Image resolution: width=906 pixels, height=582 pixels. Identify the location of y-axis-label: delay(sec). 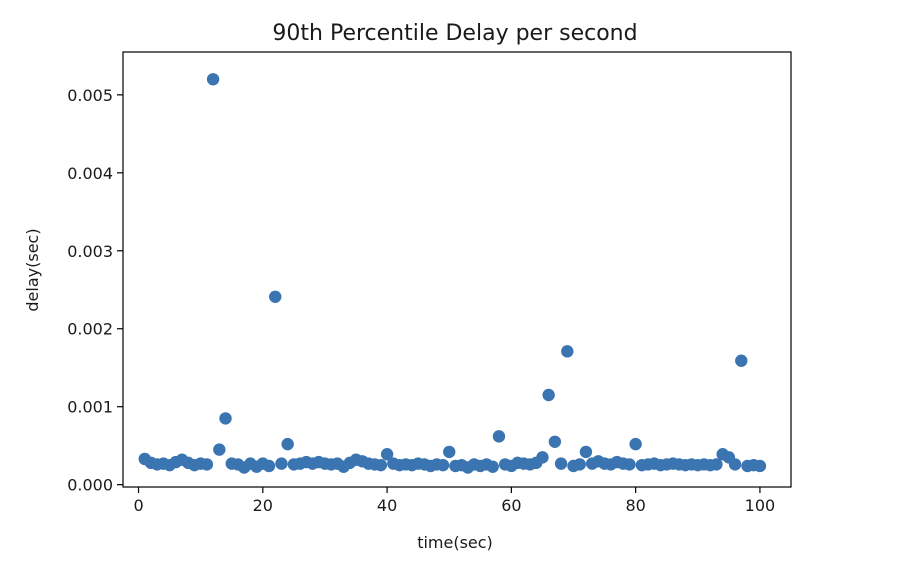
(32, 269).